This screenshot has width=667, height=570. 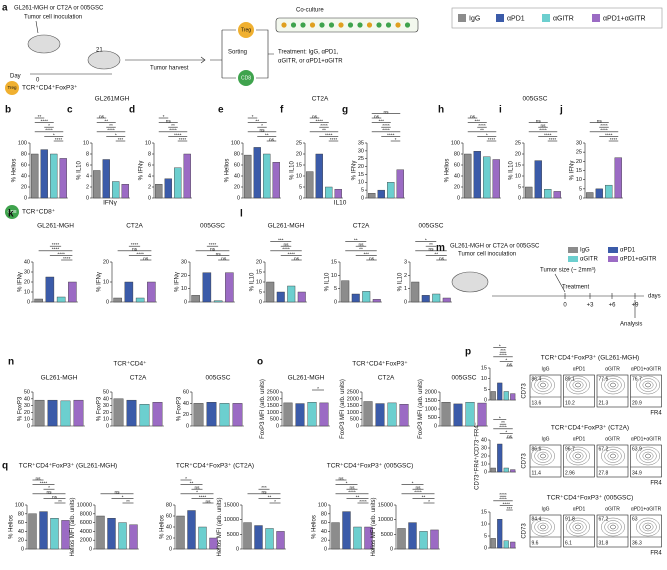 I want to click on y-tick-label: 100, so click(x=19, y=505).